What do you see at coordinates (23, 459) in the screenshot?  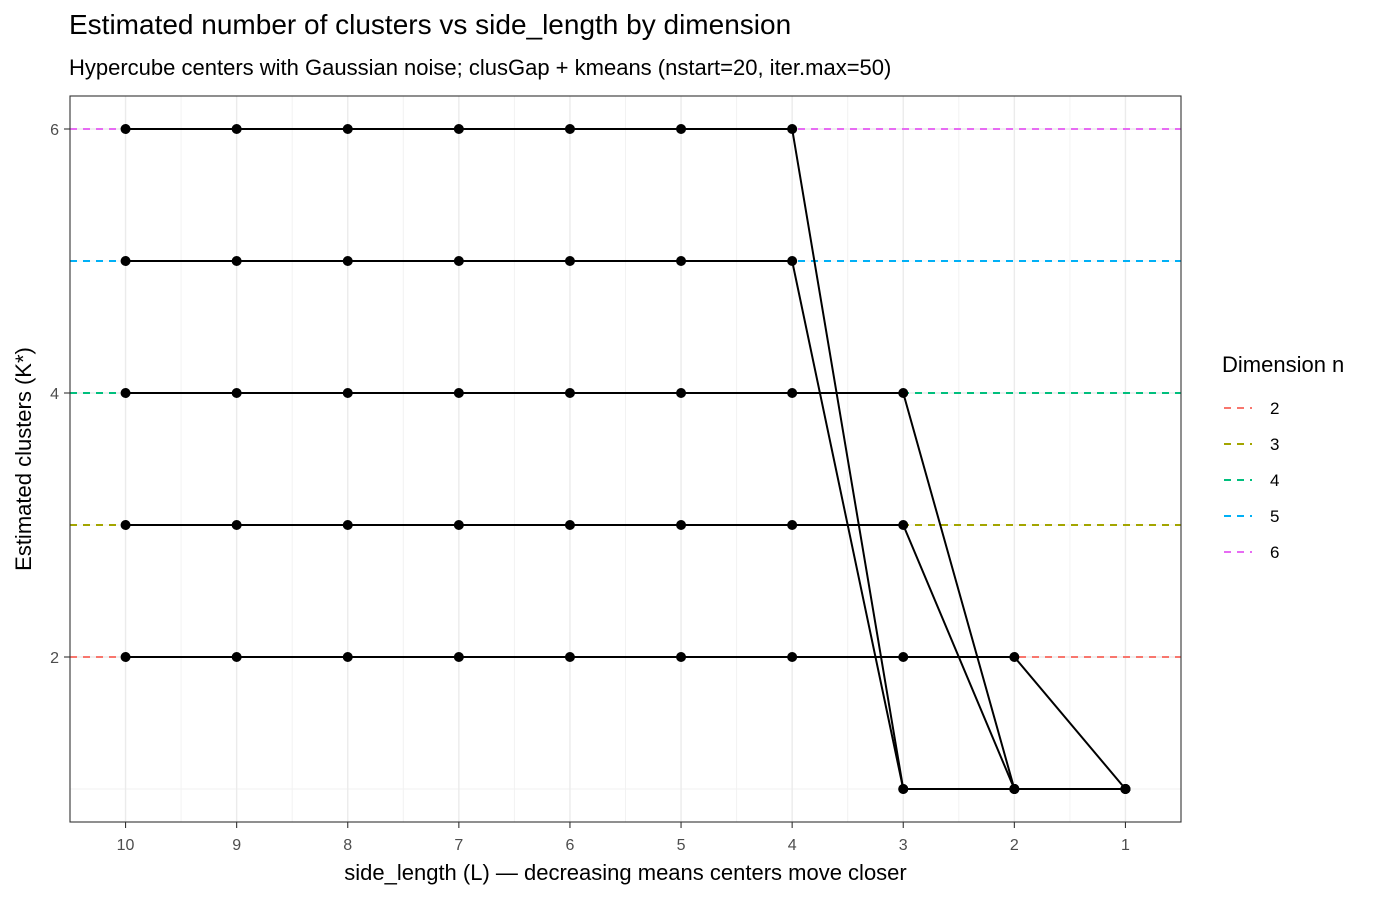 I see `y-axis-title: Estimated clusters (K*)` at bounding box center [23, 459].